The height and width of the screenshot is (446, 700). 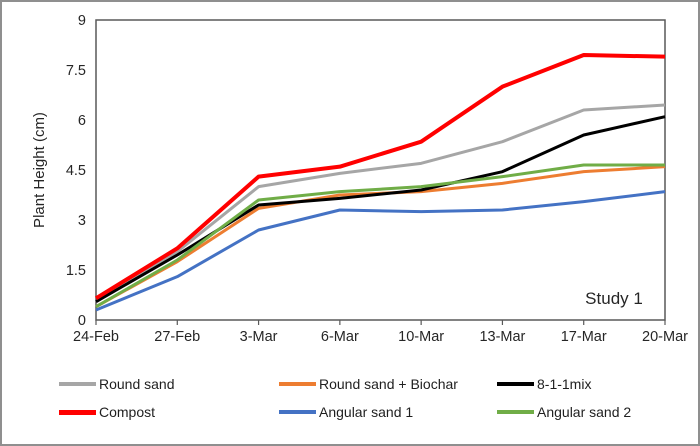 I want to click on legend-item-compost: Compost, so click(x=169, y=412).